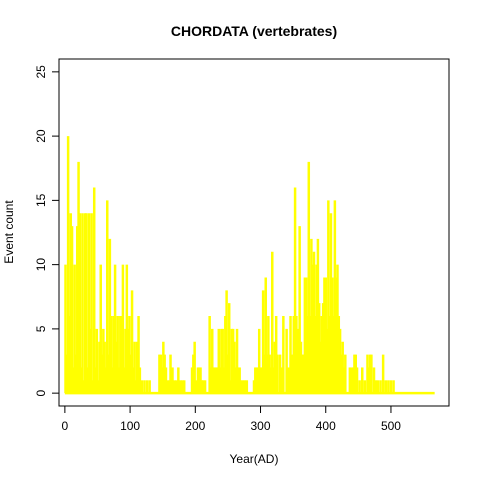 Image resolution: width=480 pixels, height=480 pixels. I want to click on chart-title: CHORDATA (vertebrates), so click(254, 31).